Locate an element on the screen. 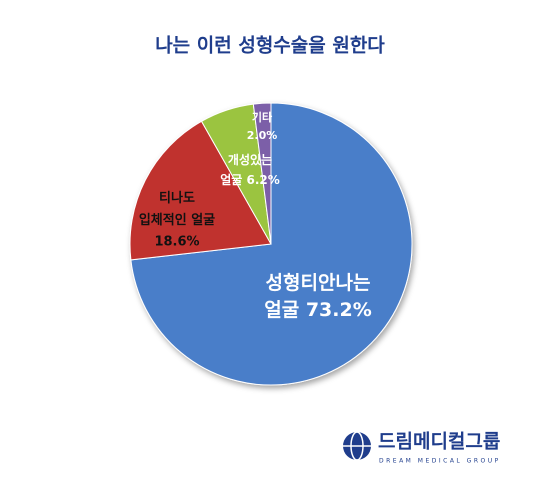  chart-title: 나는 이런 성형수술을 원한다 is located at coordinates (270, 46).